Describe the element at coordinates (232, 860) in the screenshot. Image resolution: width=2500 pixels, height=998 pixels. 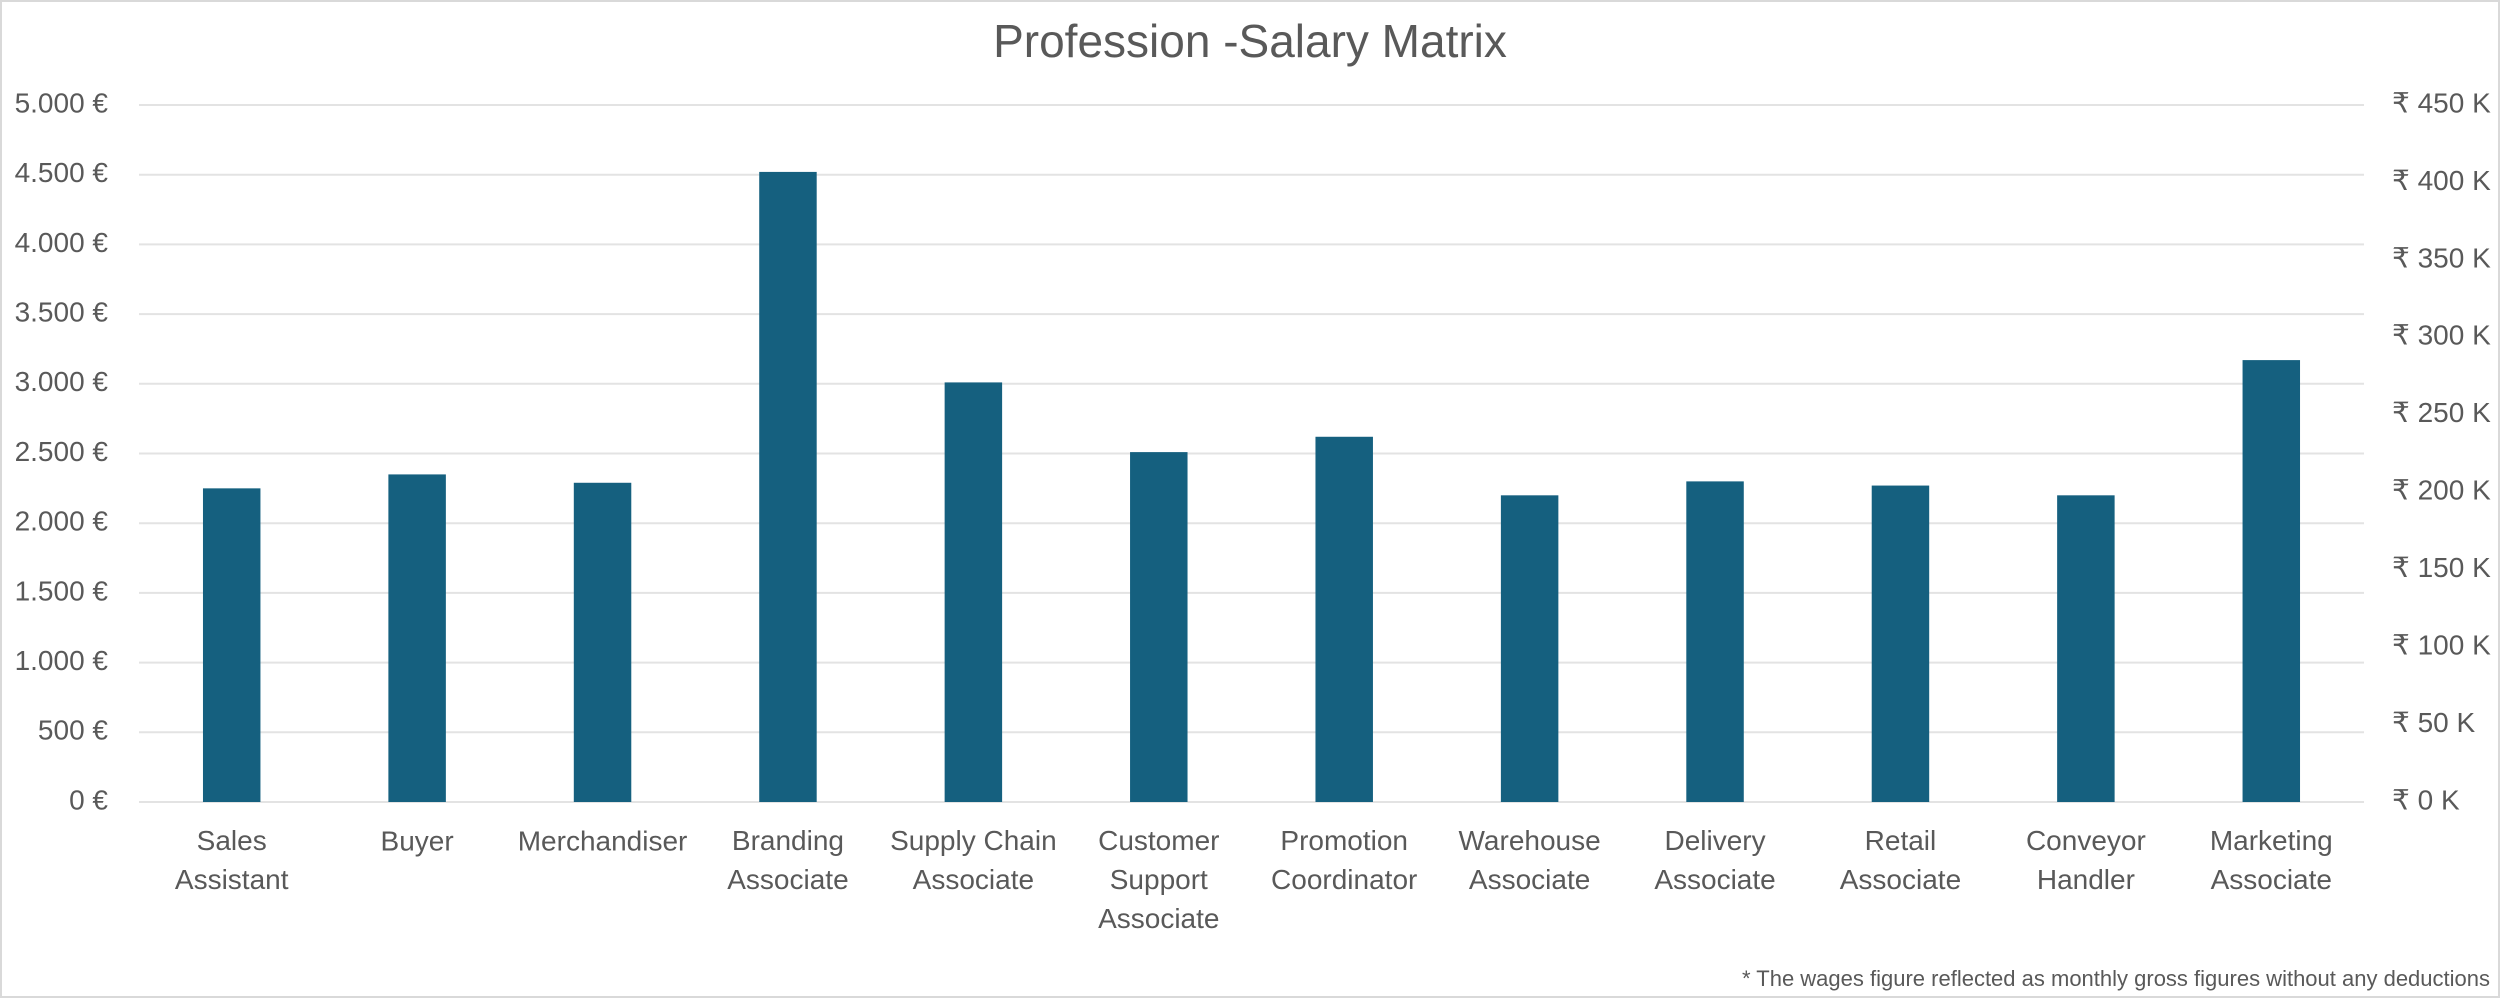
I see `x-tick-label: Sales Assistant` at that location.